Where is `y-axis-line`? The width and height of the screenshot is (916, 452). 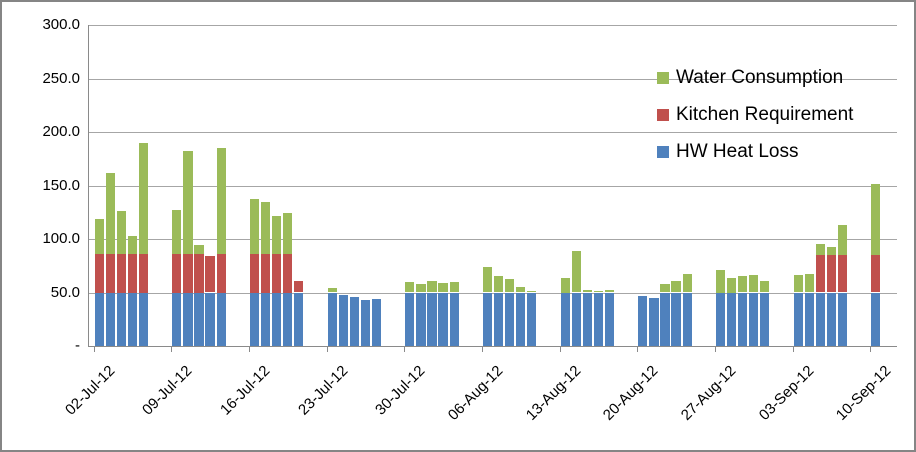 y-axis-line is located at coordinates (88, 185).